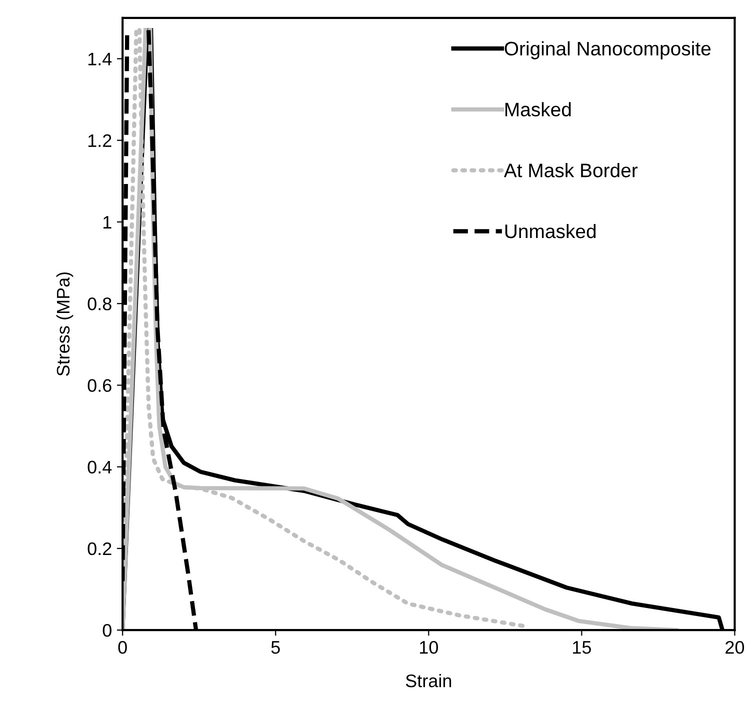  I want to click on x-axis-title: Strain, so click(429, 681).